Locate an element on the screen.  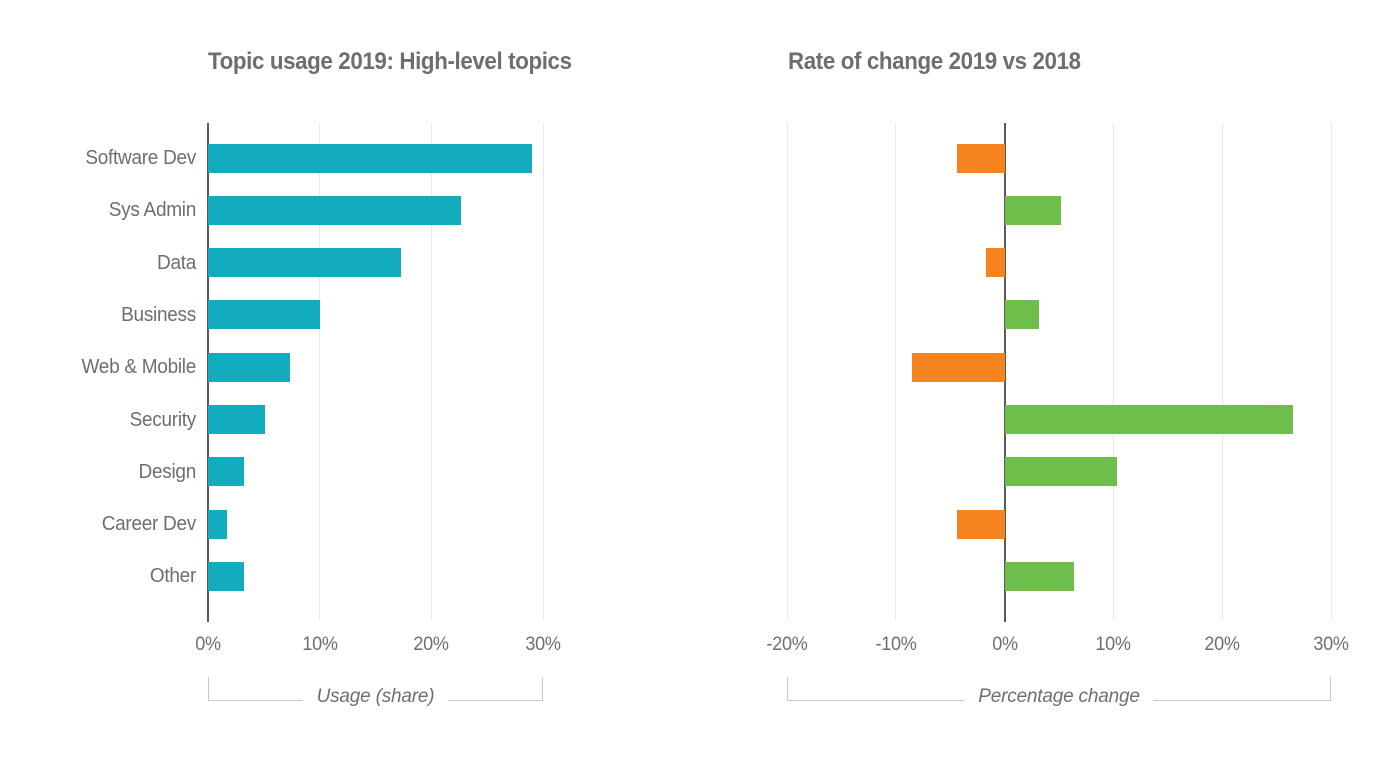
zero-axis-line is located at coordinates (1004, 372).